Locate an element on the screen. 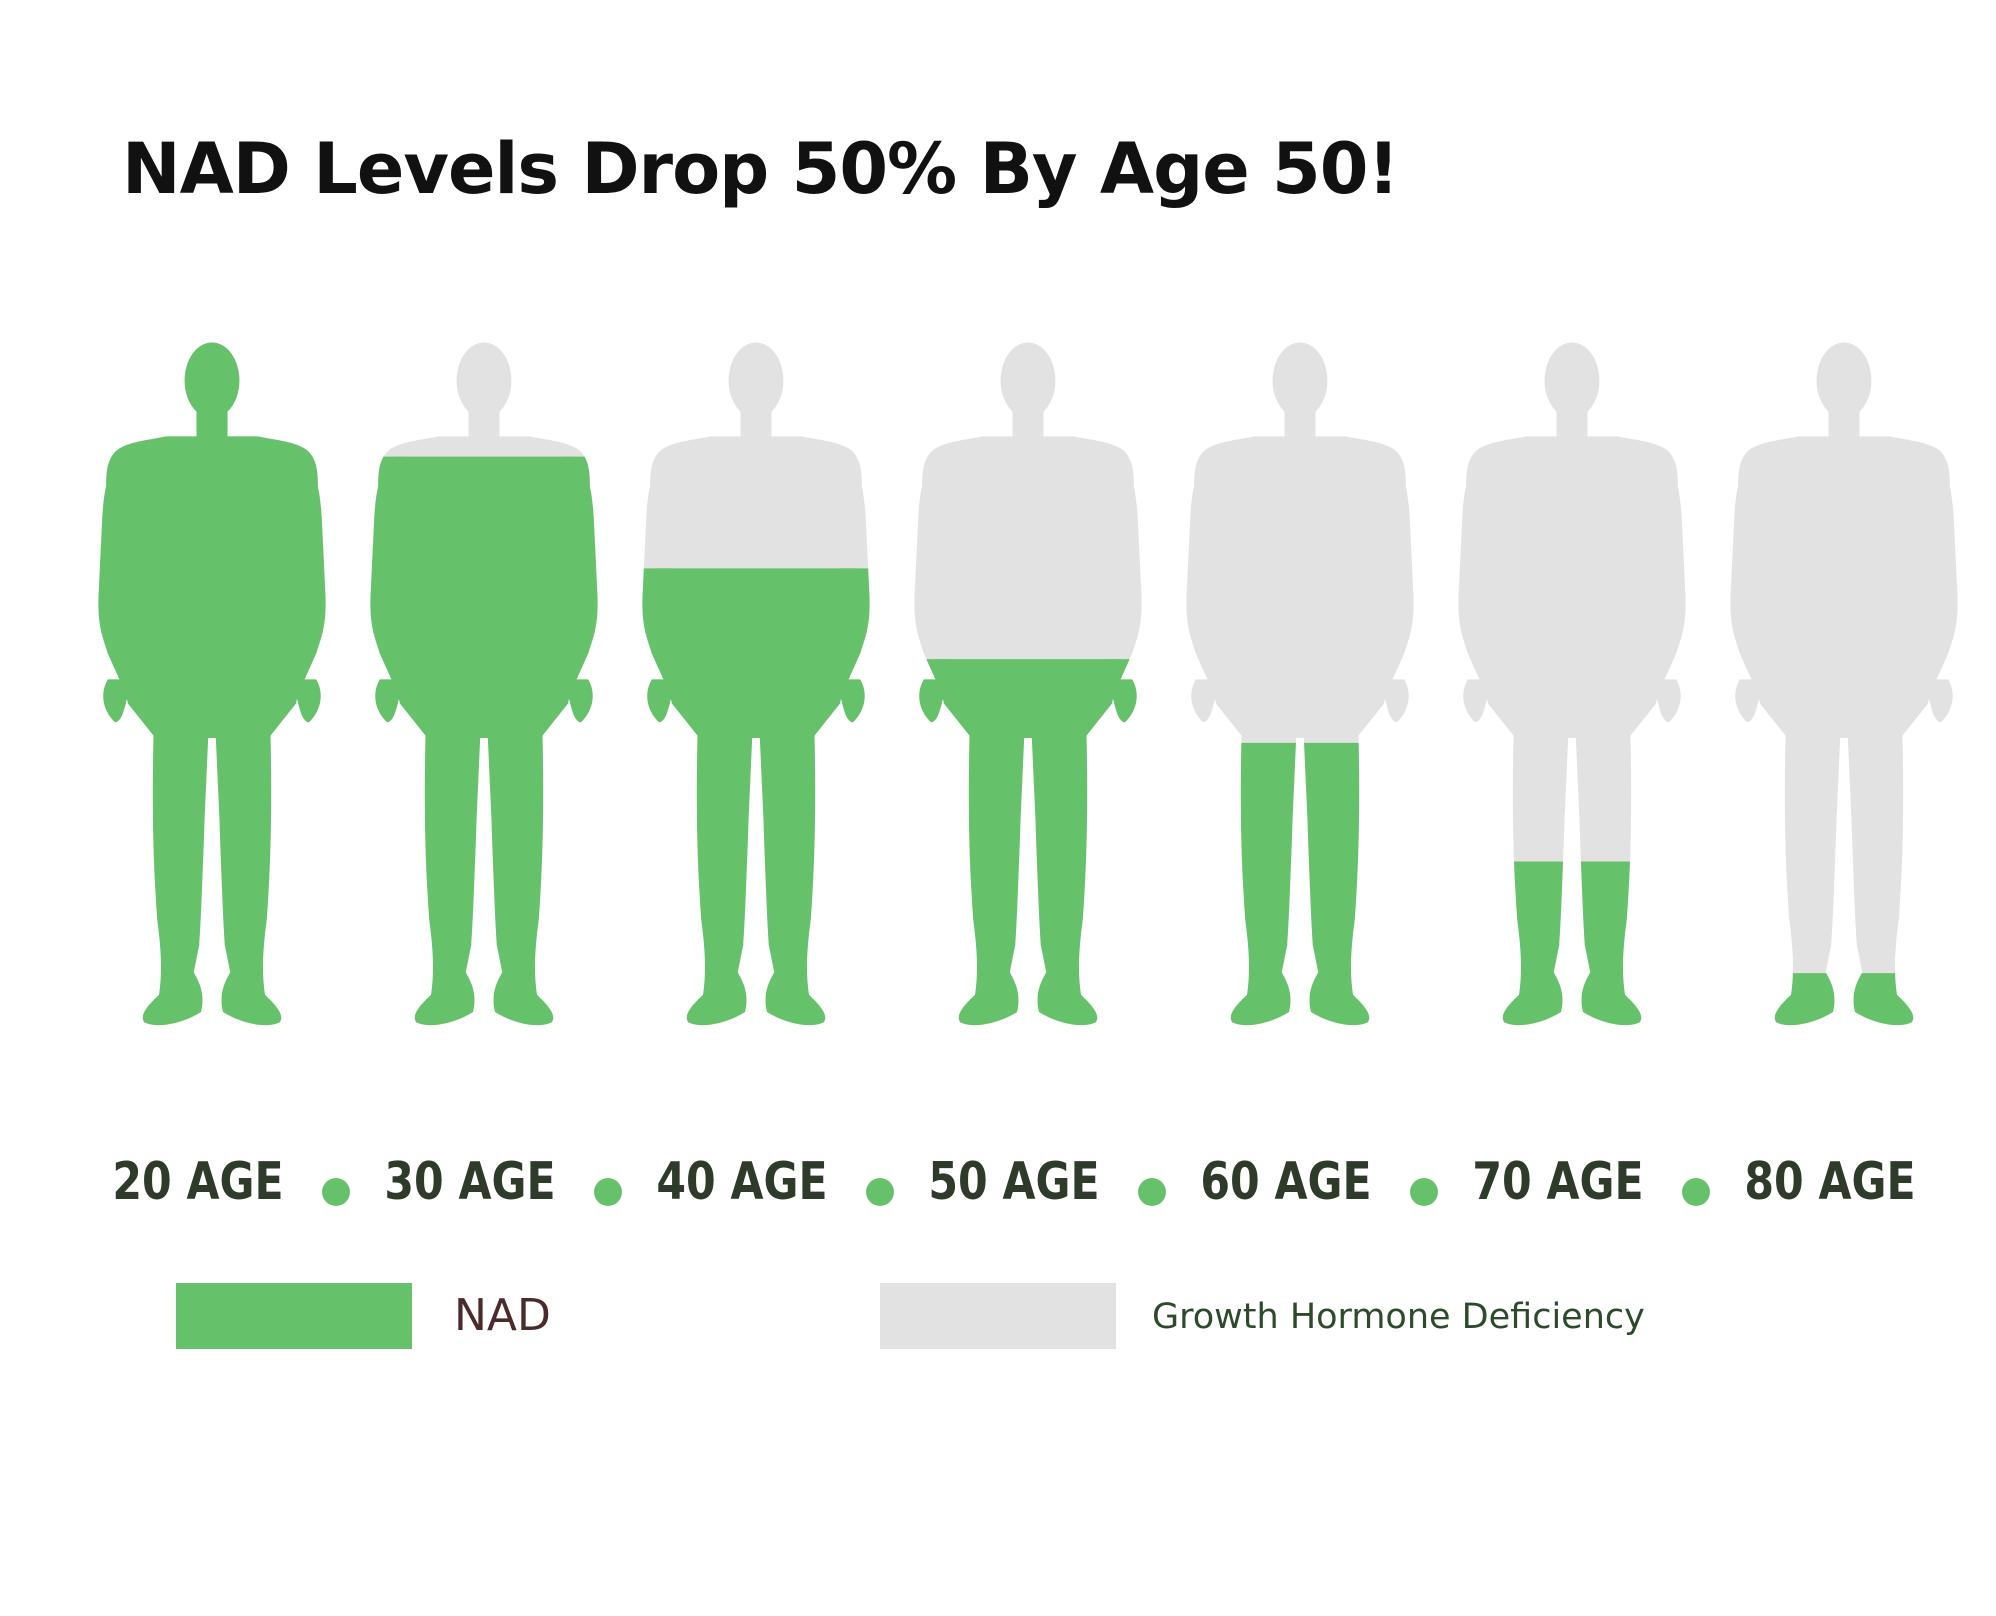  chart-title: NAD Levels Drop 50% By Age 50! is located at coordinates (760, 169).